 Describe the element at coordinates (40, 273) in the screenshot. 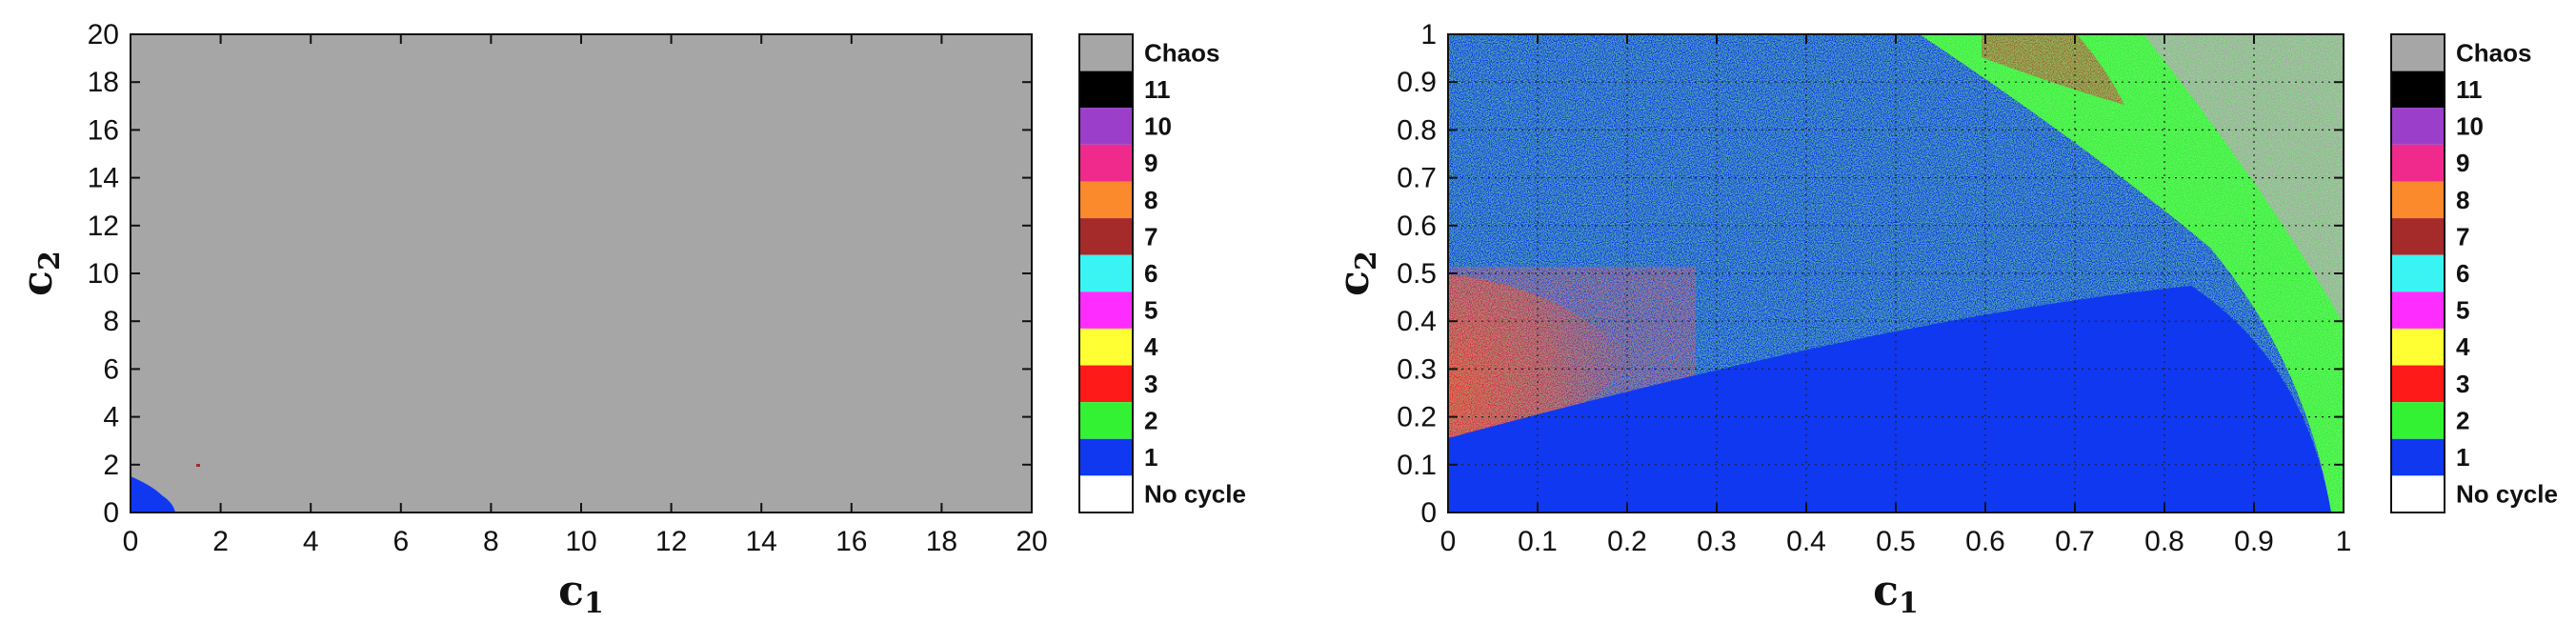

I see `ylabel-left: c2` at that location.